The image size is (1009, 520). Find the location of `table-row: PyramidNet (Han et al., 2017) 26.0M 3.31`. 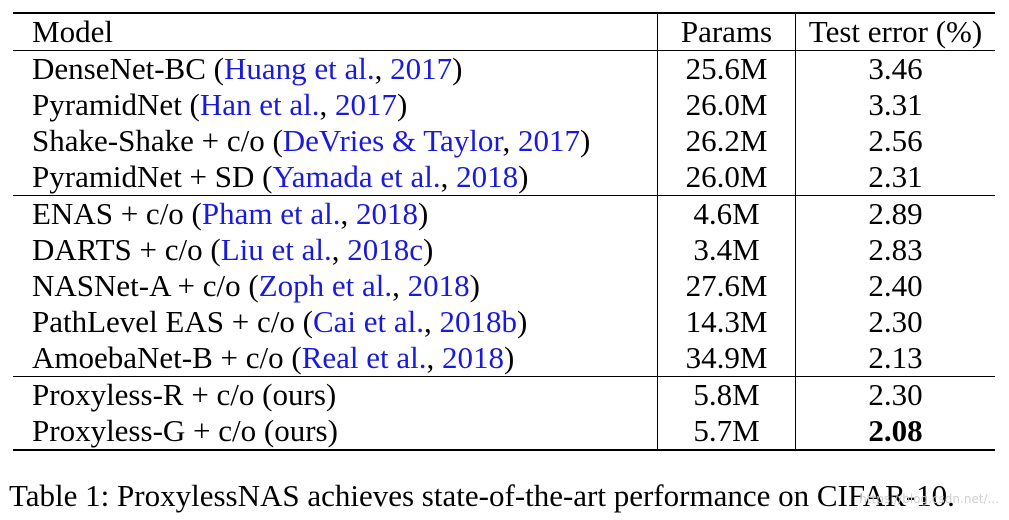

table-row: PyramidNet (Han et al., 2017) 26.0M 3.31 is located at coordinates (504, 105).